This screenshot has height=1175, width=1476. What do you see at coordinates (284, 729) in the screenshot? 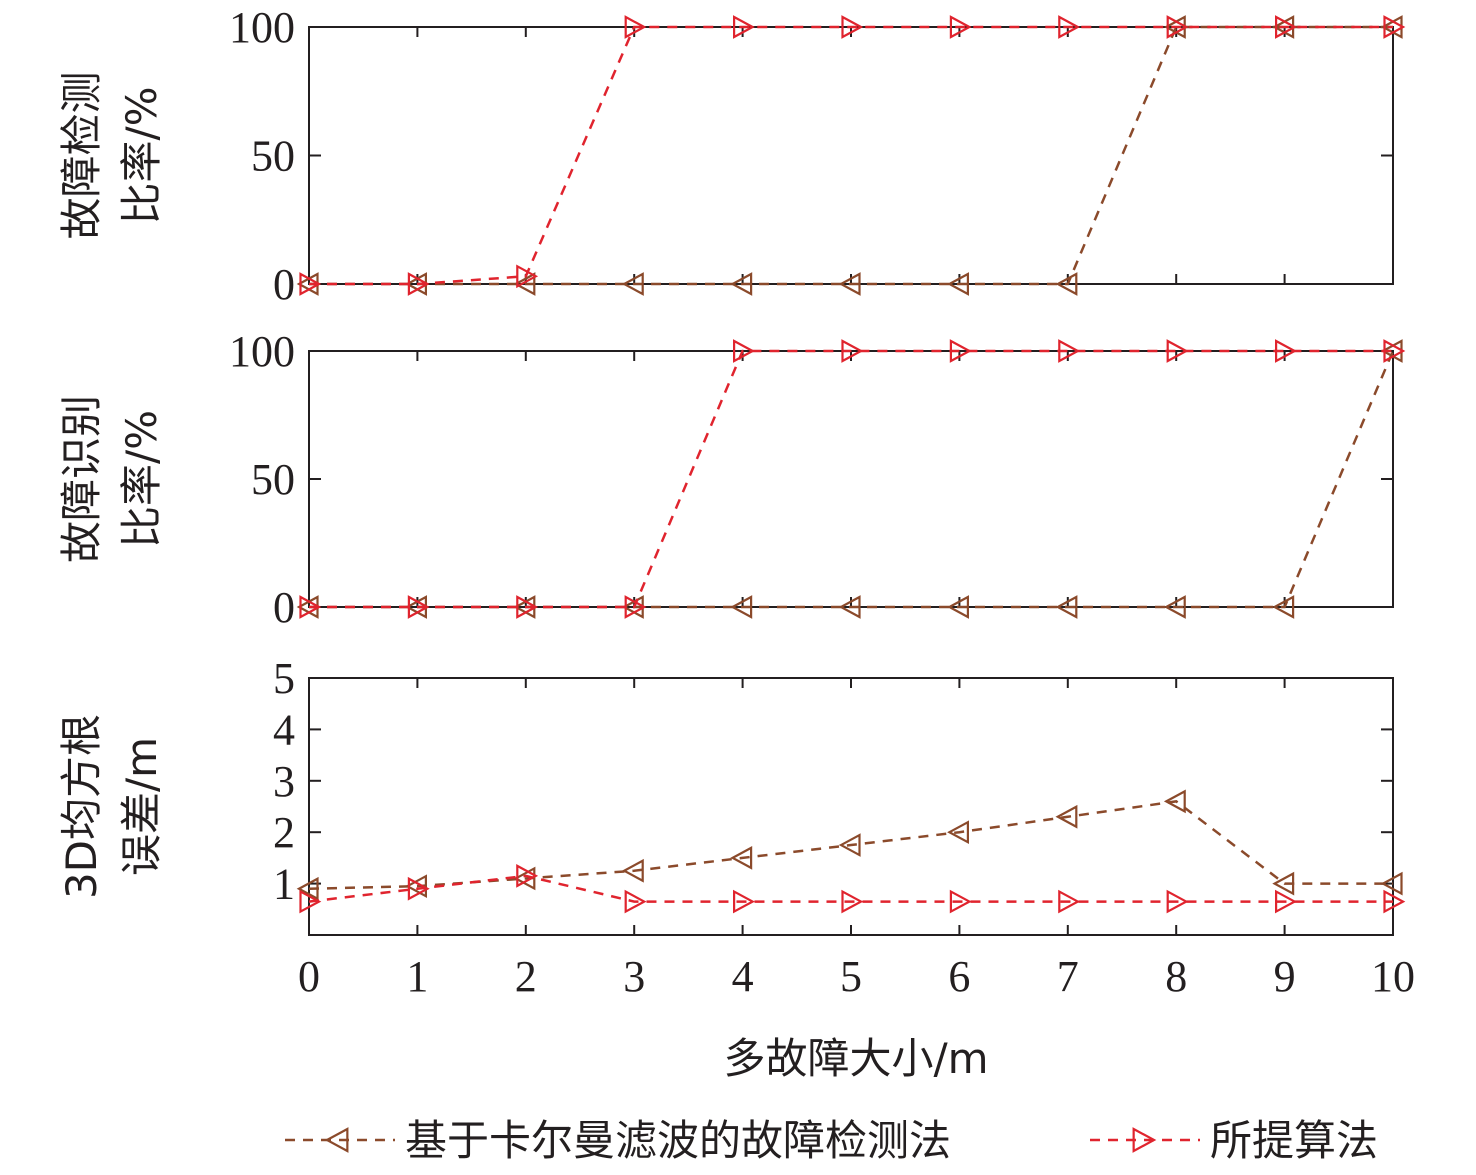
I see `y-tick-label: 4` at bounding box center [284, 729].